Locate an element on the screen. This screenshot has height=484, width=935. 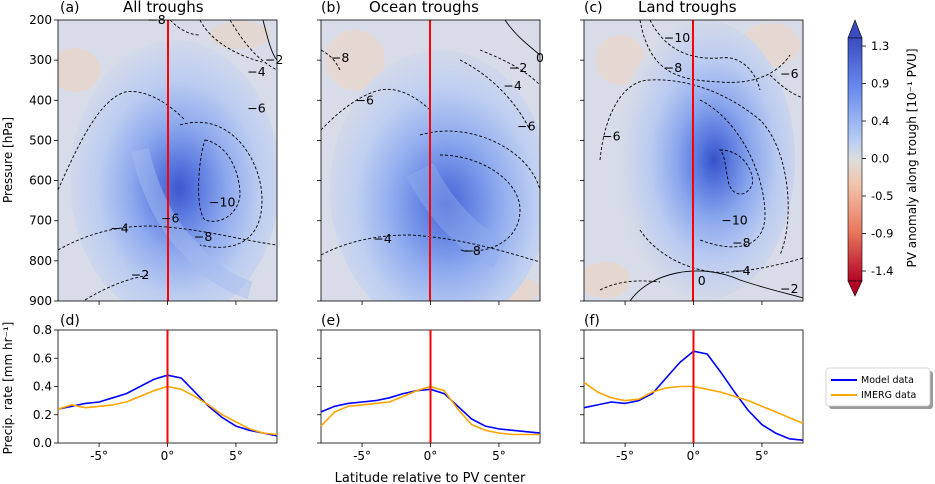
panel-c-contours is located at coordinates (701, 155).